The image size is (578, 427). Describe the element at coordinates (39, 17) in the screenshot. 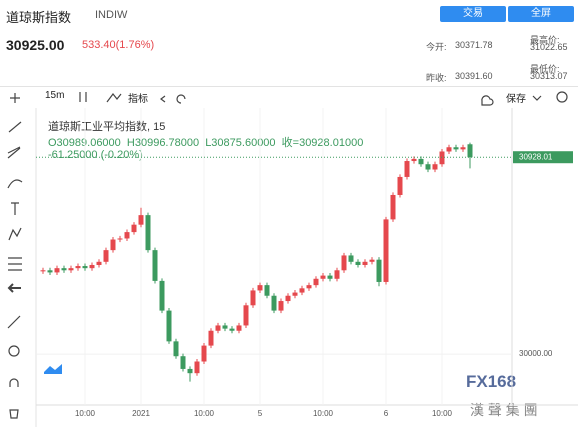

I see `title: 道琼斯指数` at that location.